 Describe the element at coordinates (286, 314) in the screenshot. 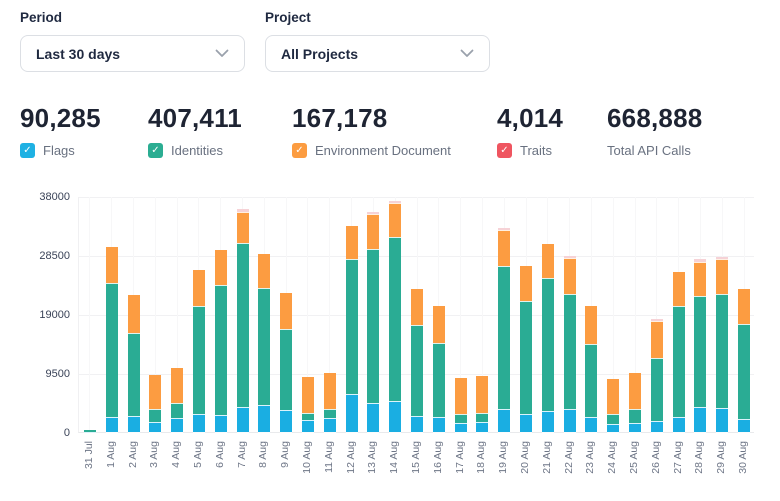

I see `bar-9-aug` at that location.